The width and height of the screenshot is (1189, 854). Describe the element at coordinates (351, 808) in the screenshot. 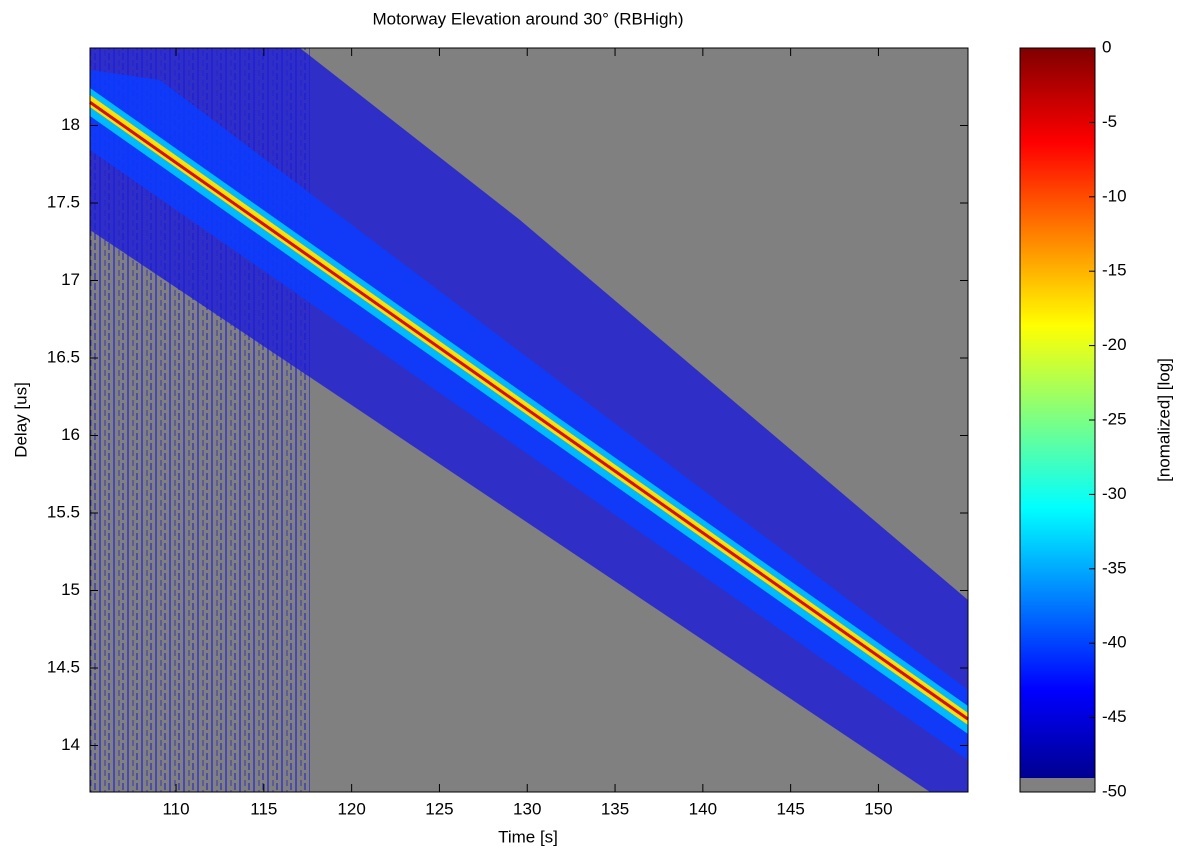

I see `x-tick-label: 120` at that location.